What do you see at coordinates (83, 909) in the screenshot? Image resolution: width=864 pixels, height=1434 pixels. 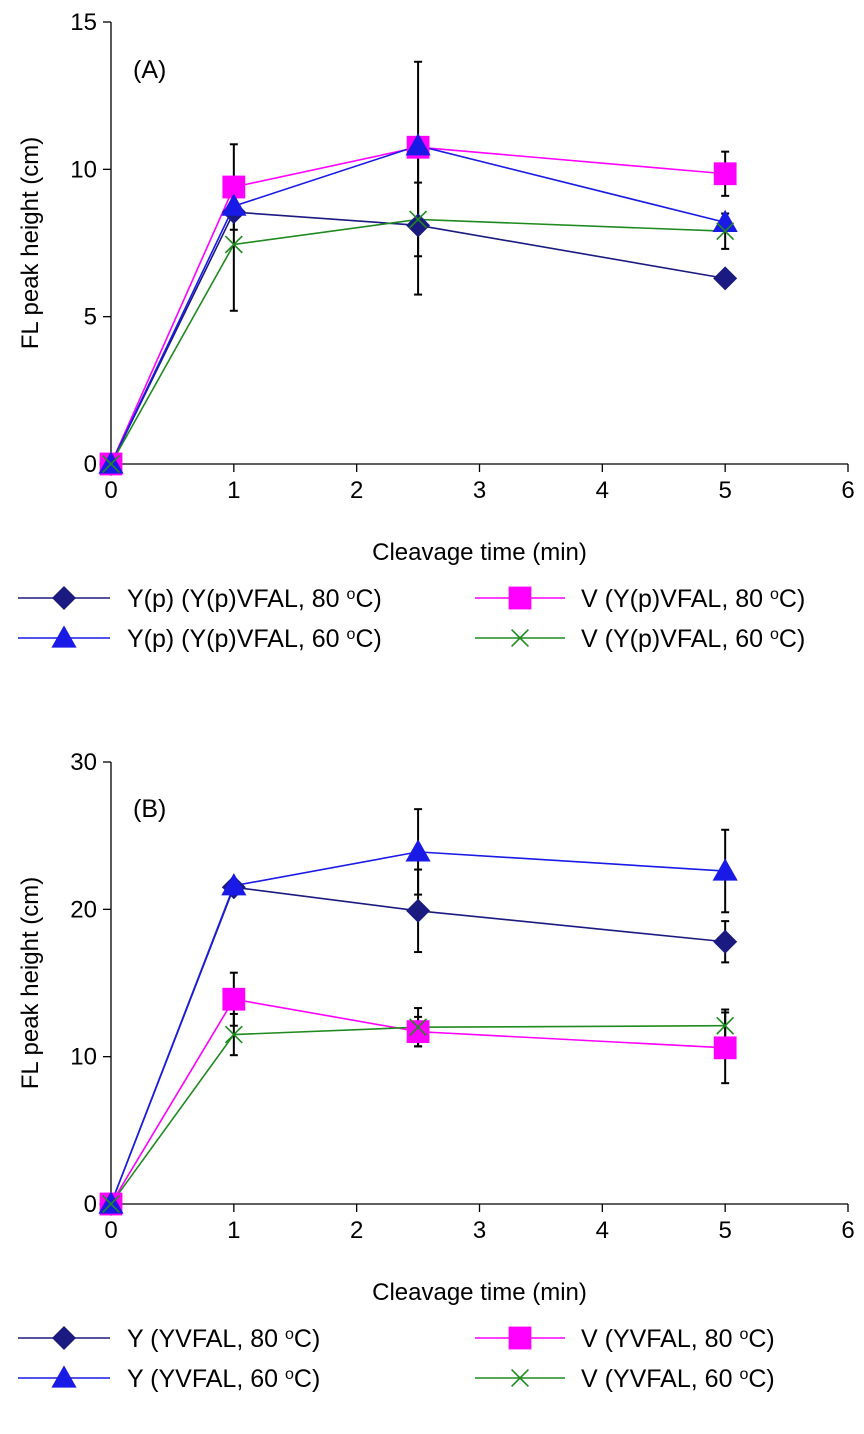 I see `y-tick-label: 20` at bounding box center [83, 909].